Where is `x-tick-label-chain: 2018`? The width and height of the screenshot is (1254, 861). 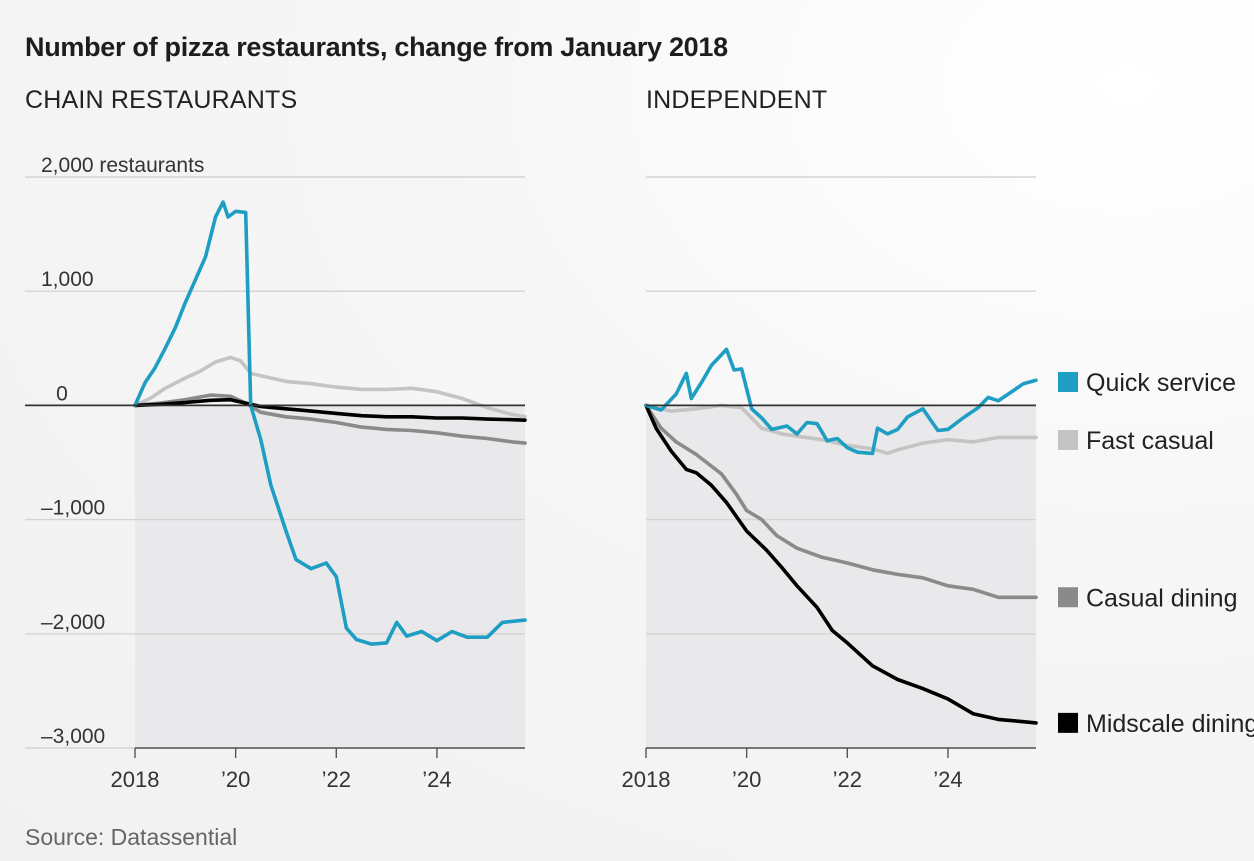 x-tick-label-chain: 2018 is located at coordinates (135, 779).